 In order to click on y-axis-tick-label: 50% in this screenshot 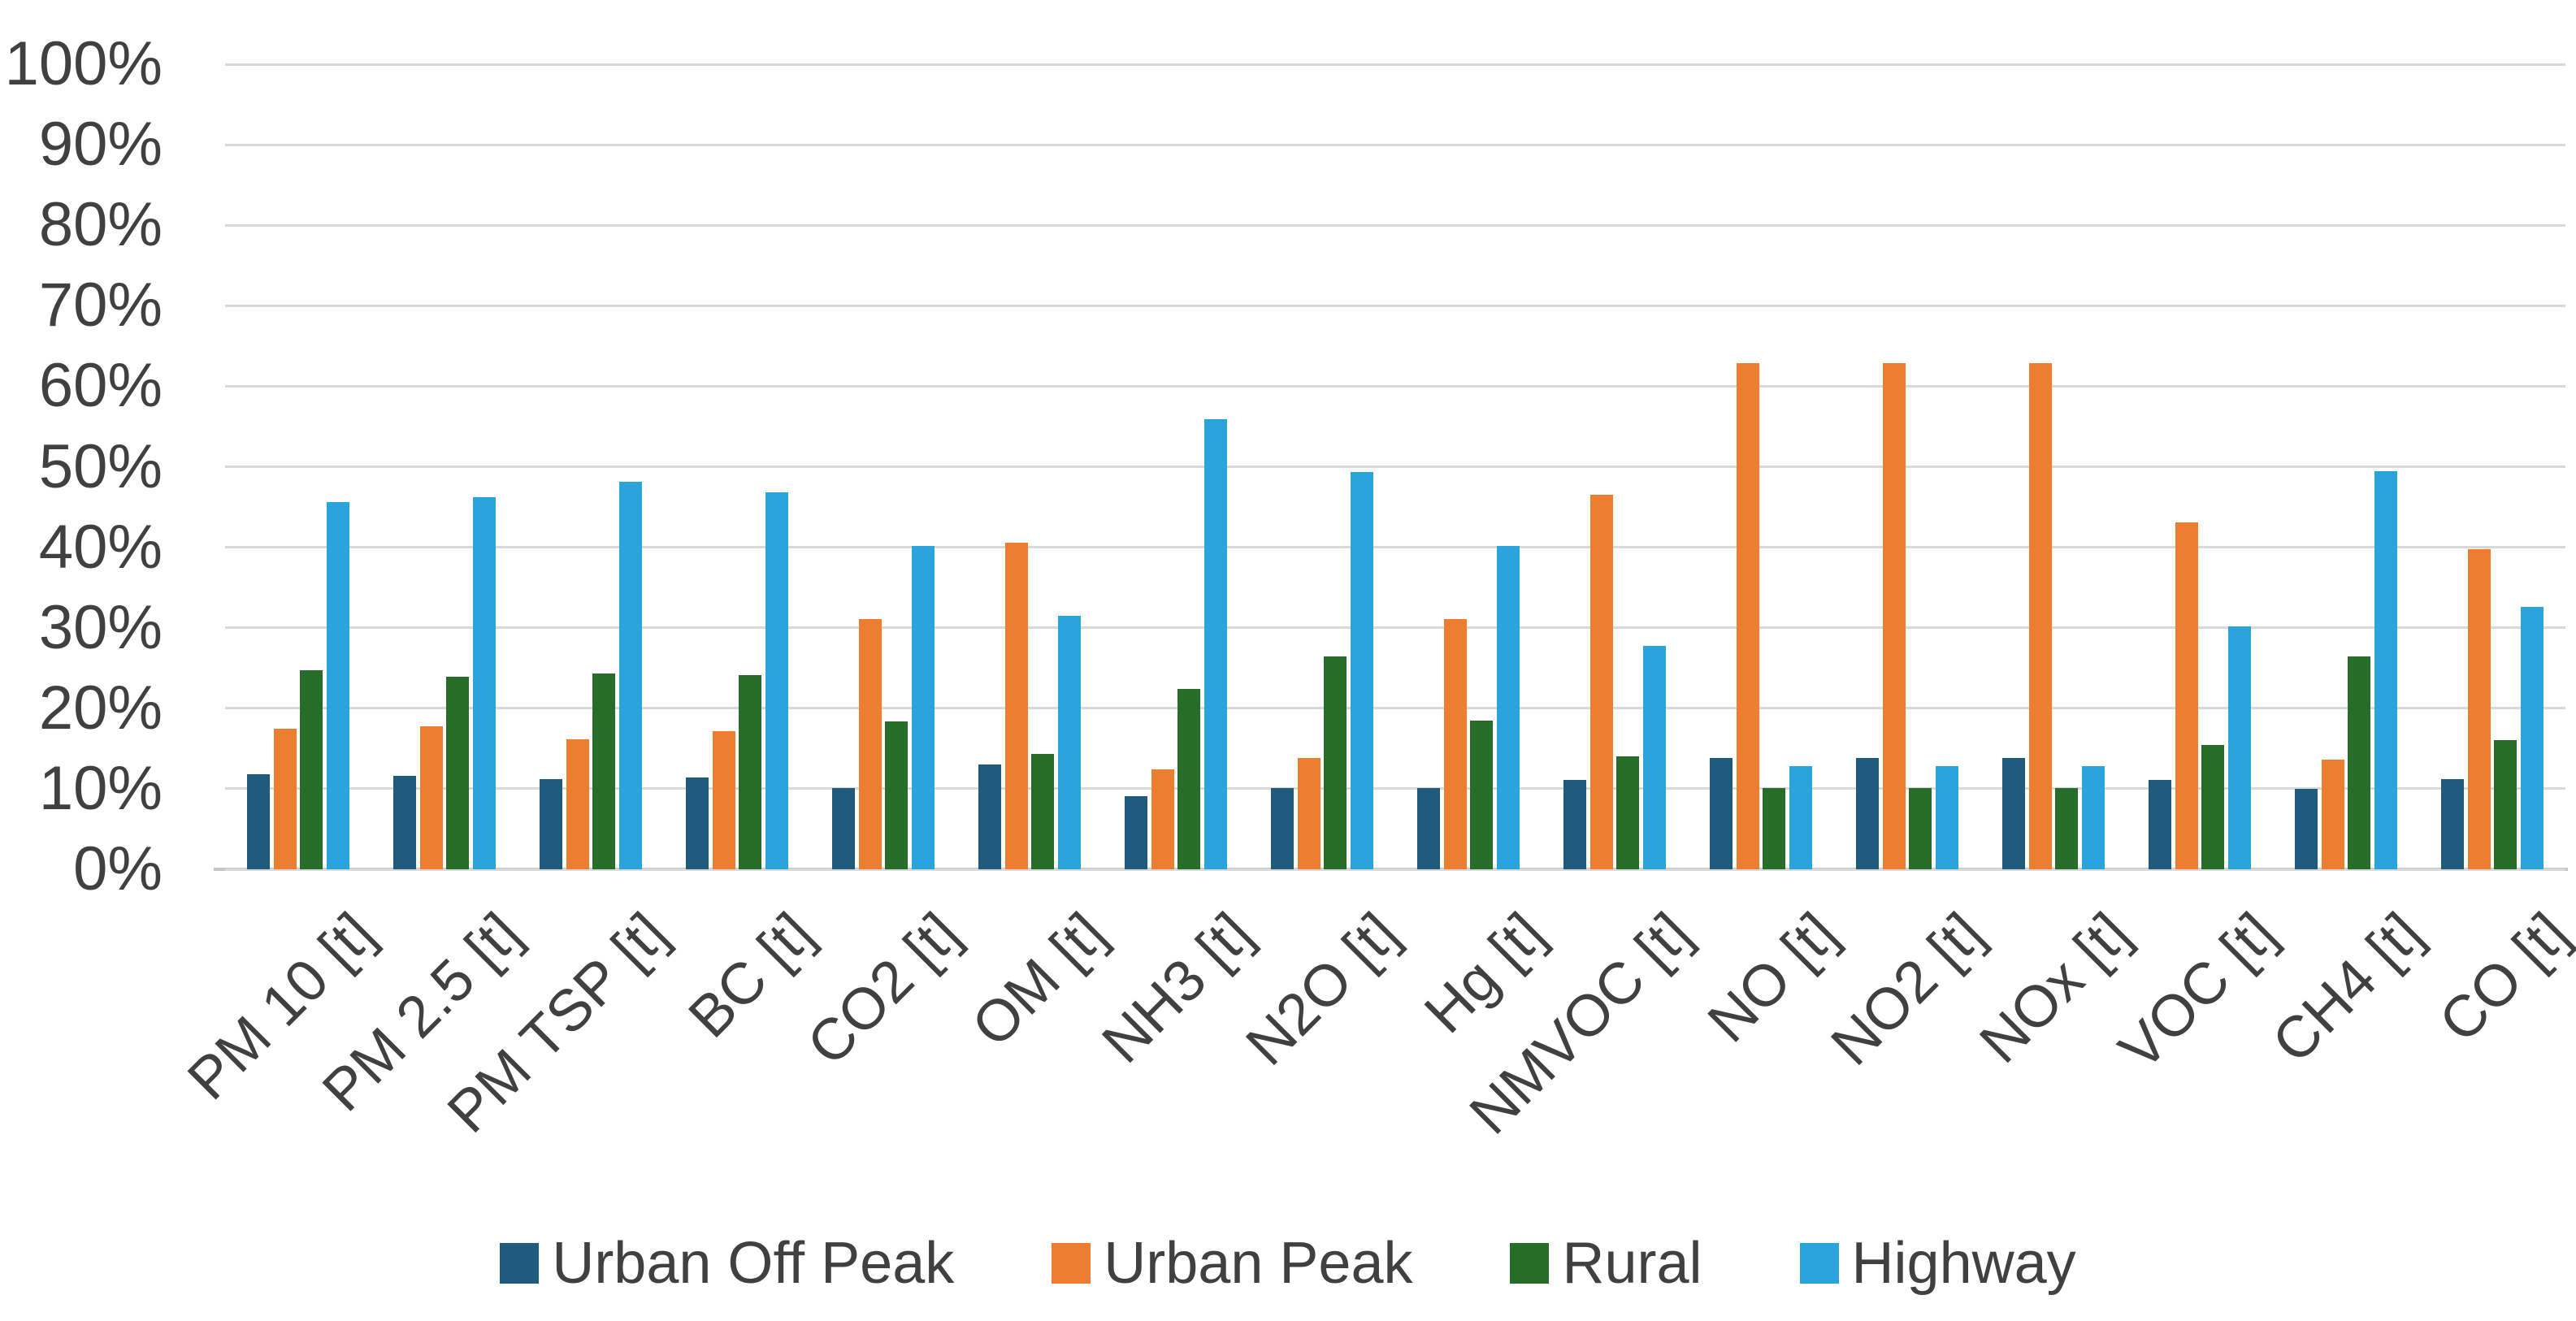, I will do `click(100, 466)`.